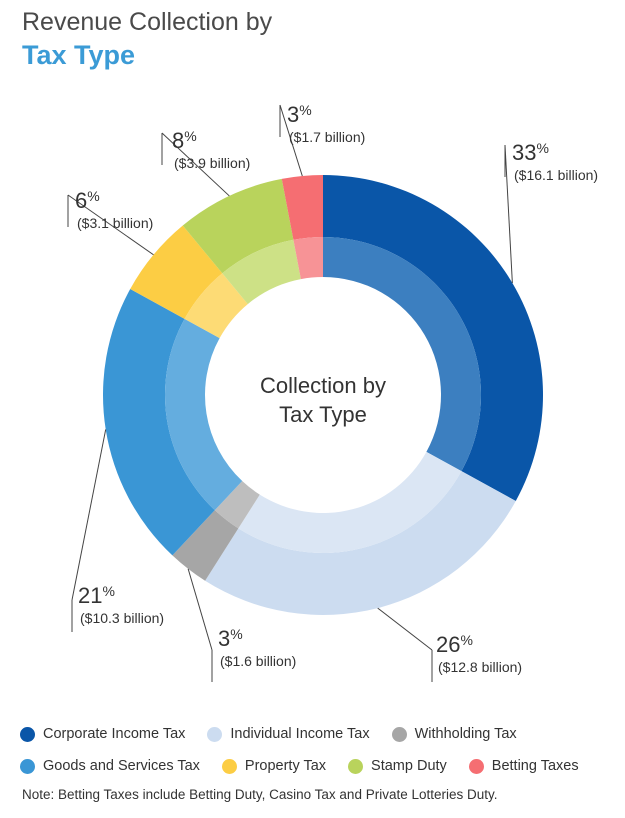  I want to click on callout-6: 3% ($1.7 billion), so click(322, 139).